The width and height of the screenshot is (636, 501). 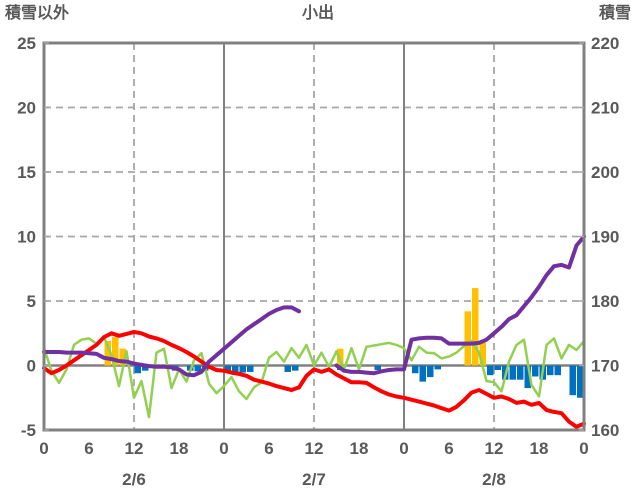 I want to click on svg-text: 170, so click(x=605, y=366).